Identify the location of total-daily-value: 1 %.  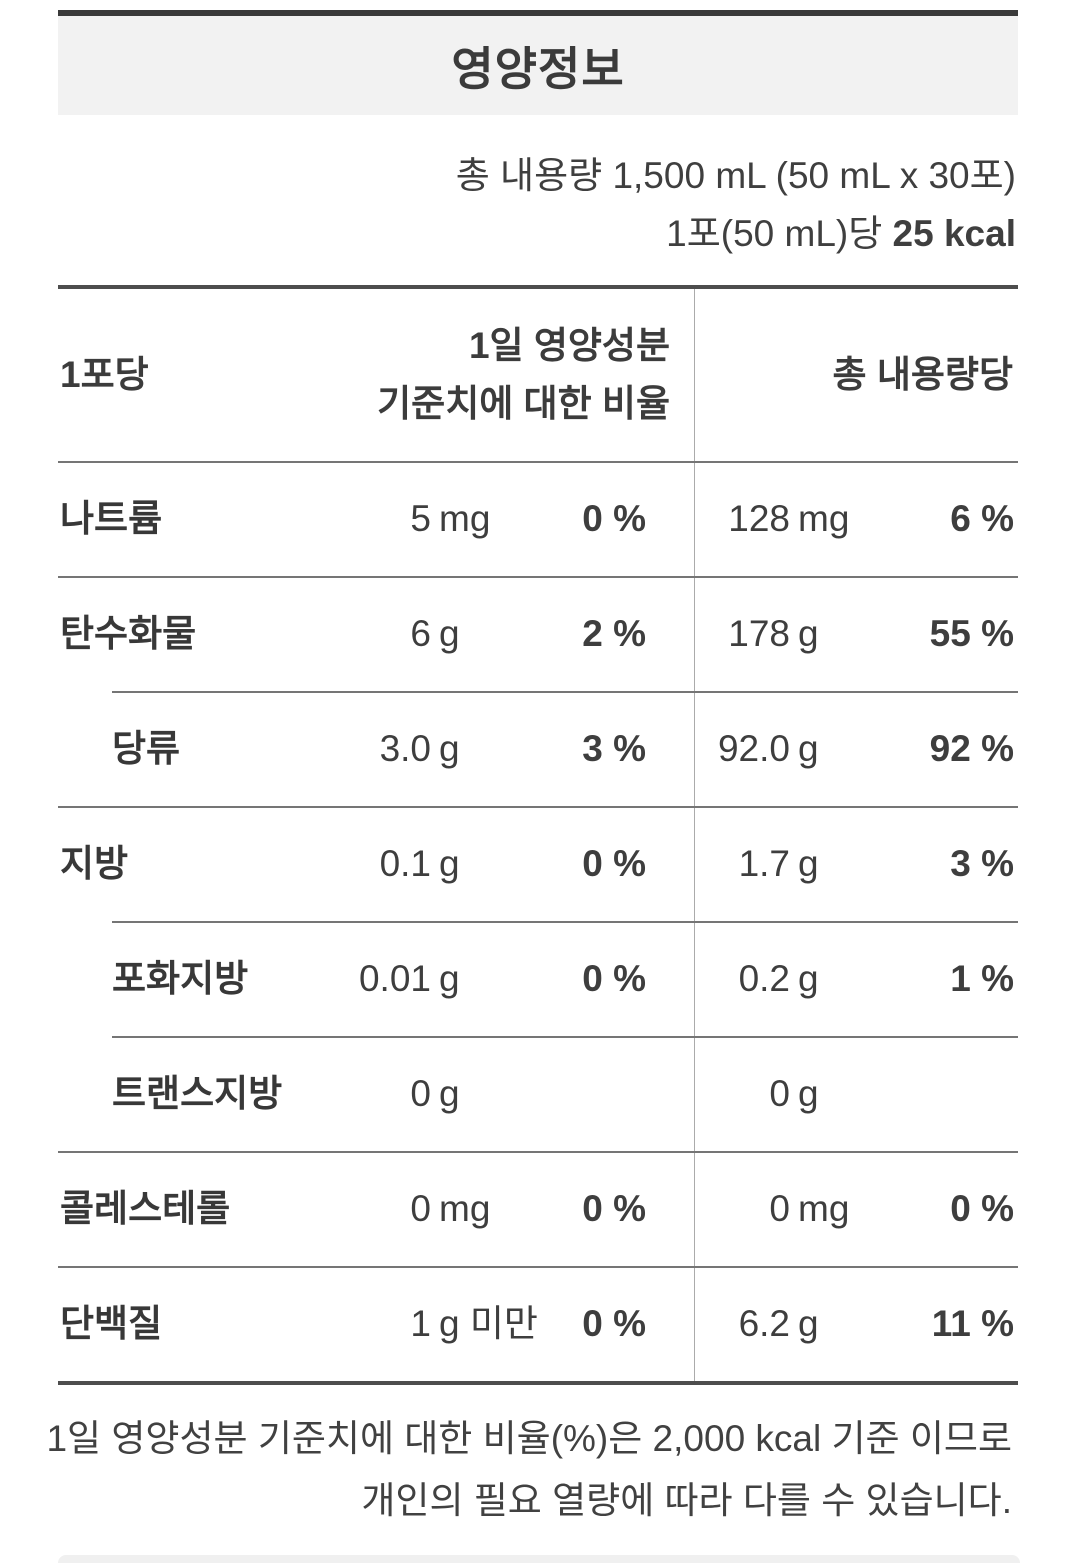
(982, 978).